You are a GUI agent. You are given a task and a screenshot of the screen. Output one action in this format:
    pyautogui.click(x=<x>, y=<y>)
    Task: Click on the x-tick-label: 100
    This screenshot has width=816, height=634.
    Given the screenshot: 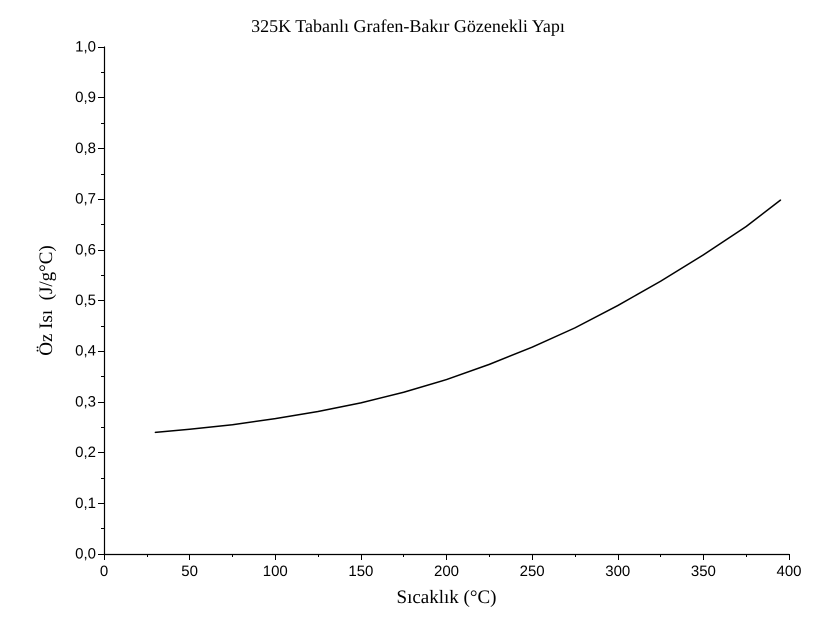 What is the action you would take?
    pyautogui.click(x=275, y=571)
    